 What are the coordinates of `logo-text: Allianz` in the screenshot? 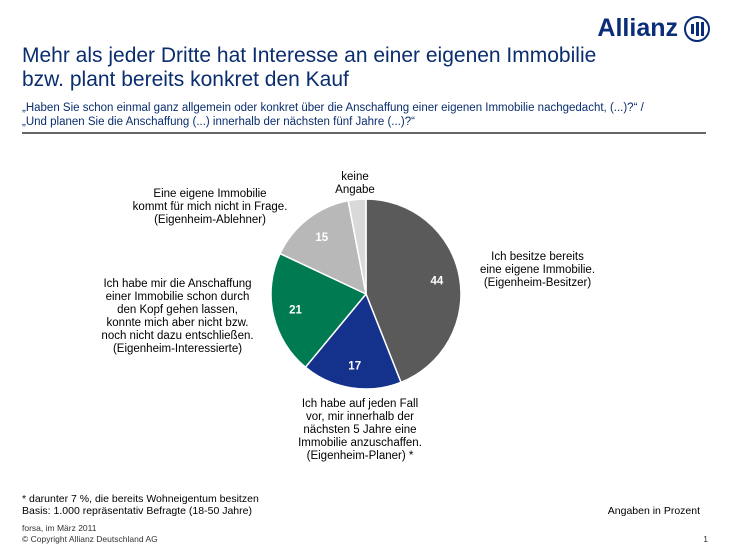 It's located at (637, 28).